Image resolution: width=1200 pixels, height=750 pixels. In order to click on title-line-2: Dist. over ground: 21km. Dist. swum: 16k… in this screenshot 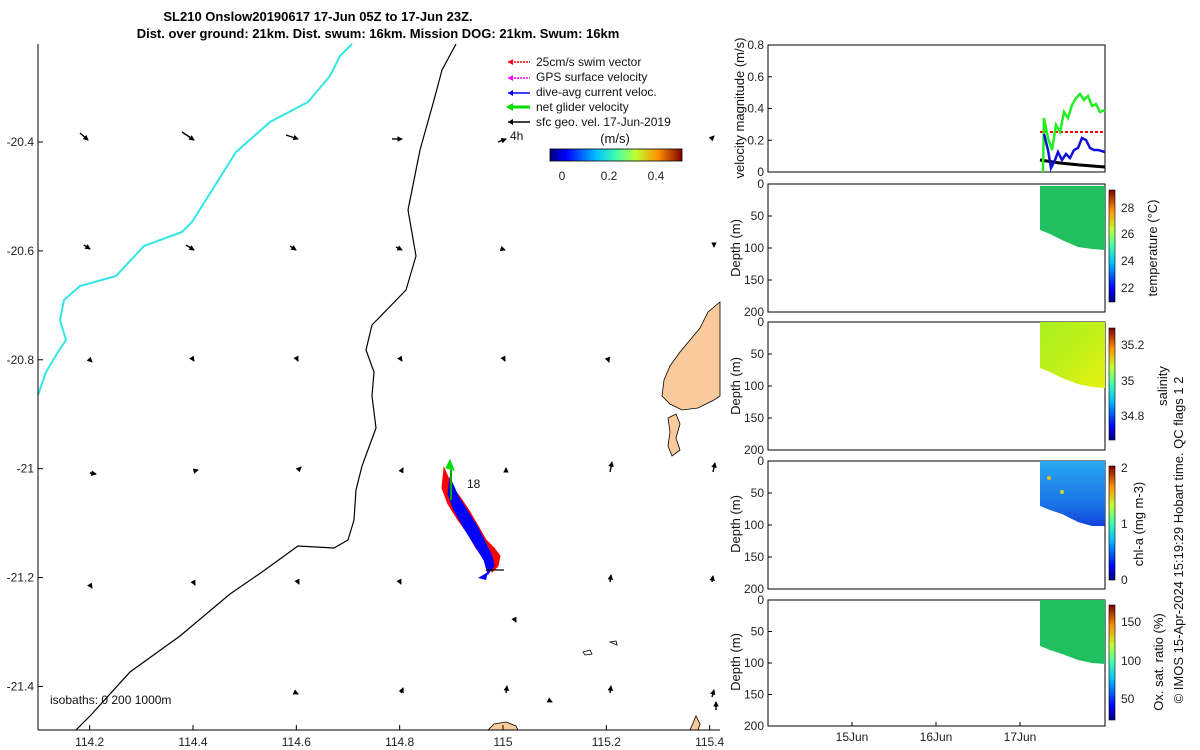, I will do `click(378, 33)`.